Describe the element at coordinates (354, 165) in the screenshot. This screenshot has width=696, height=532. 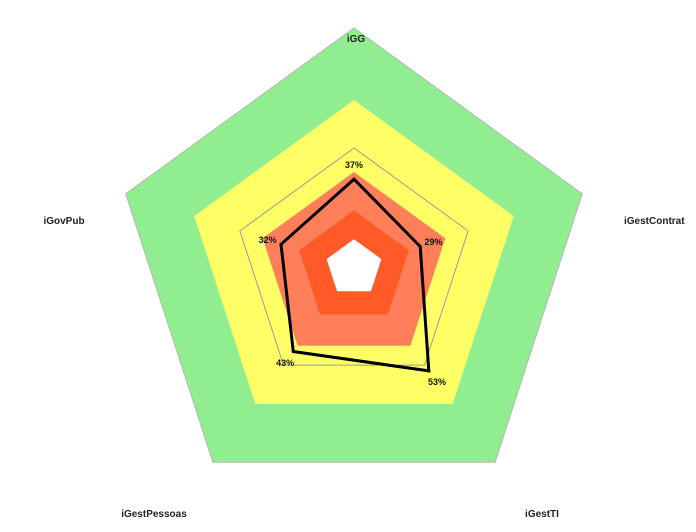
I see `data-label-iGG: 37%` at that location.